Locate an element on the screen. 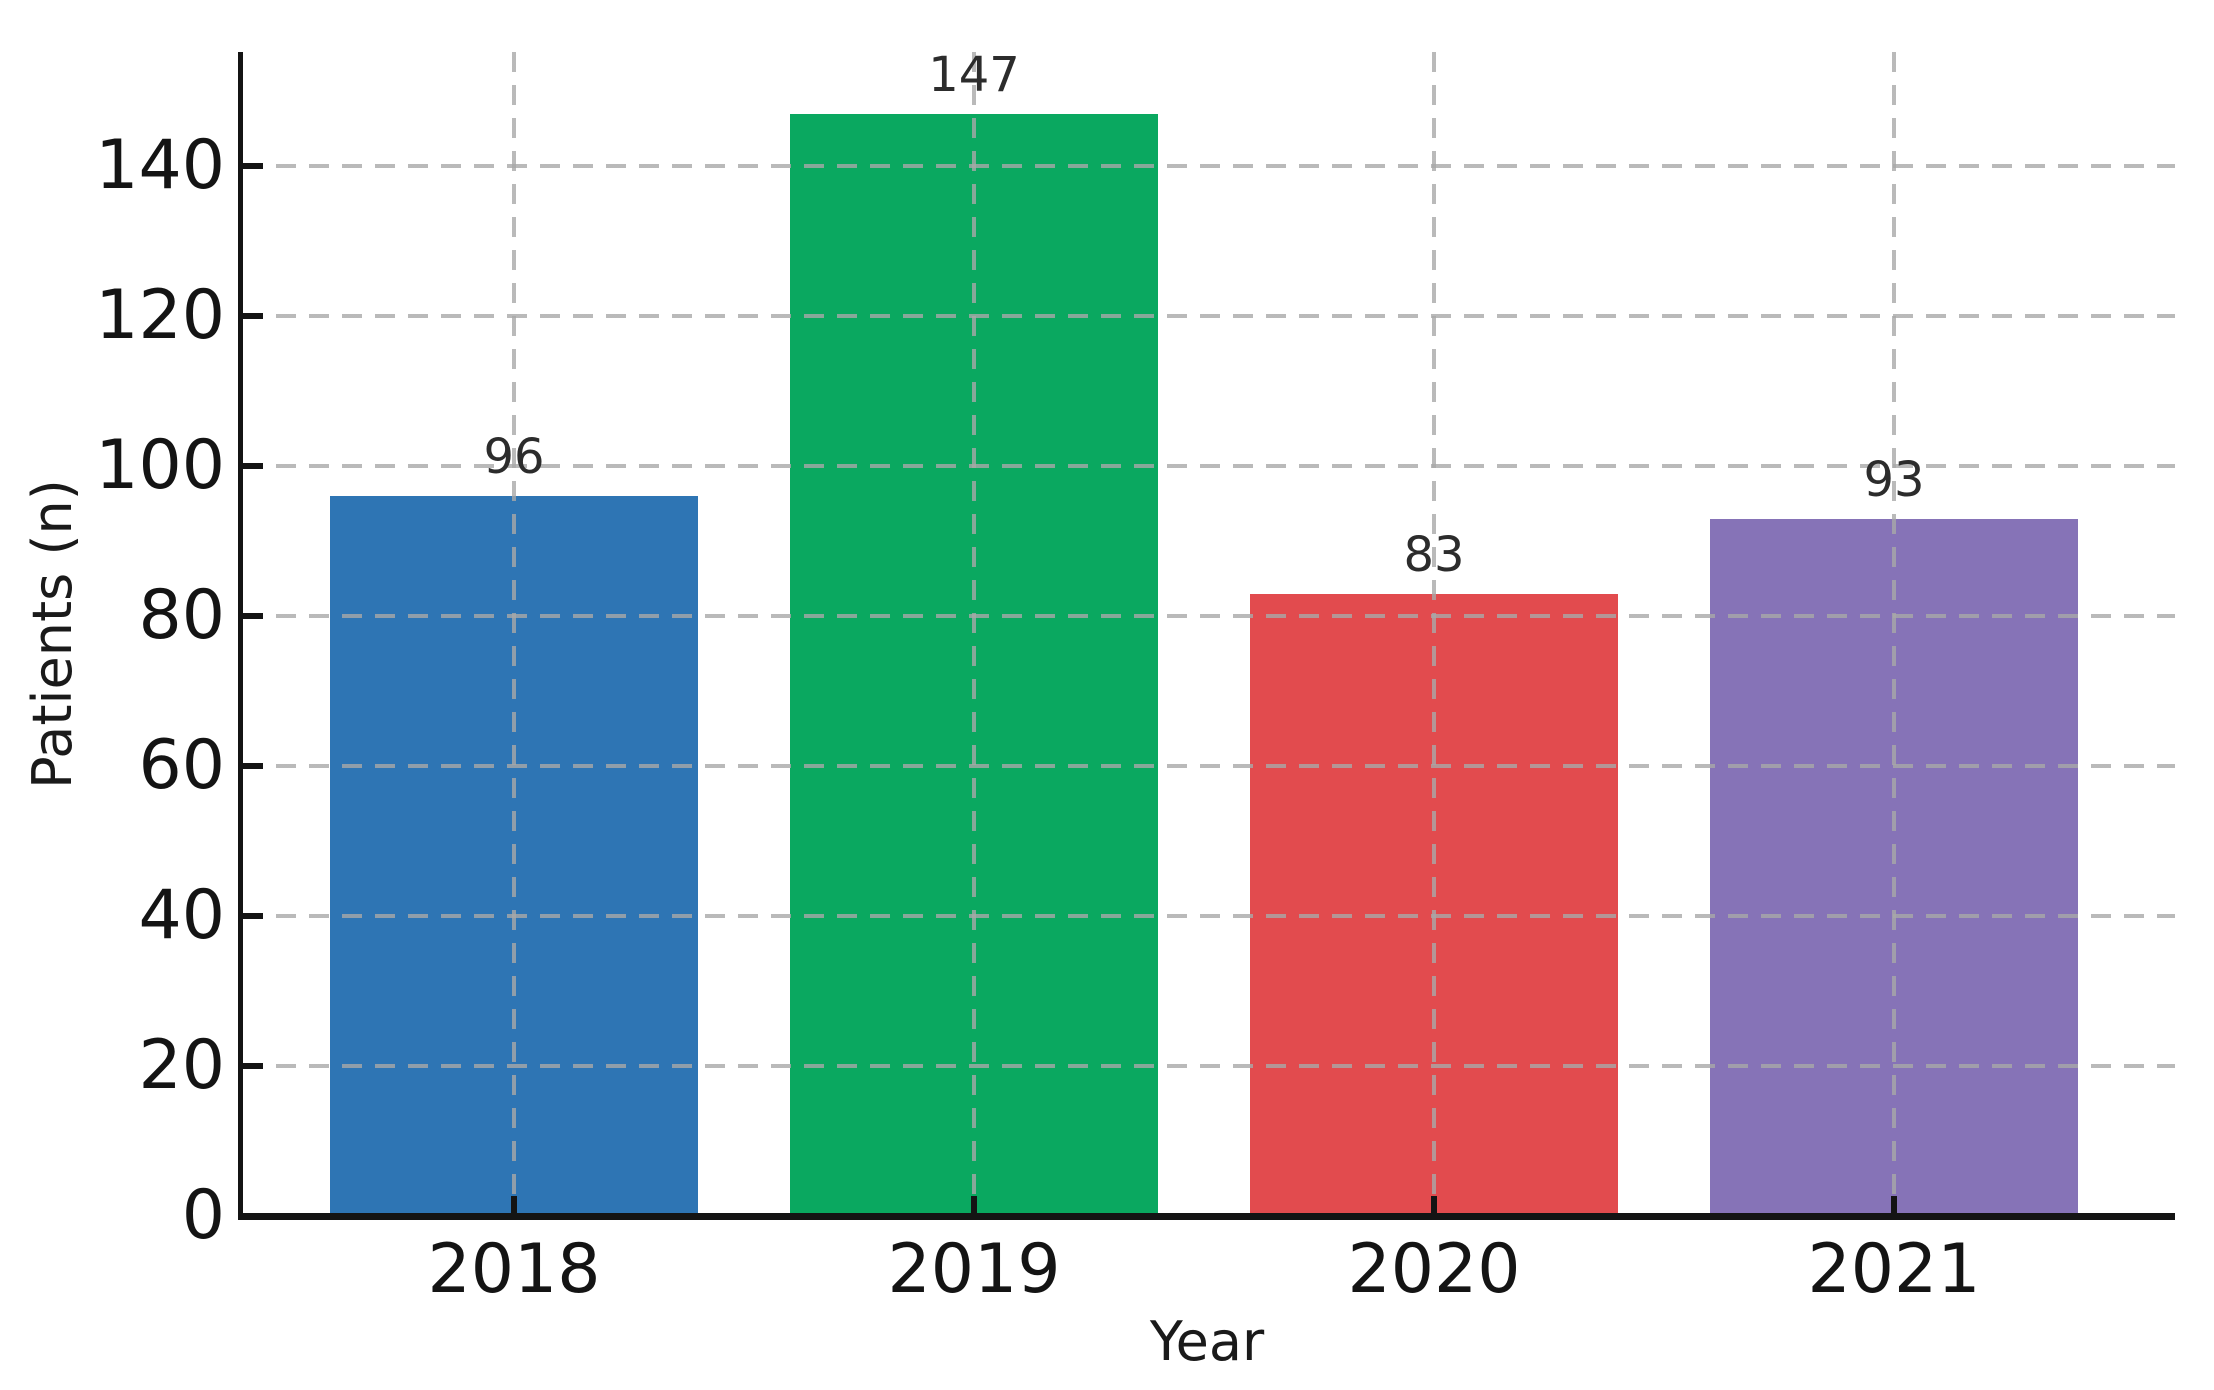 The image size is (2214, 1390). x-axis-title: Year is located at coordinates (1207, 1341).